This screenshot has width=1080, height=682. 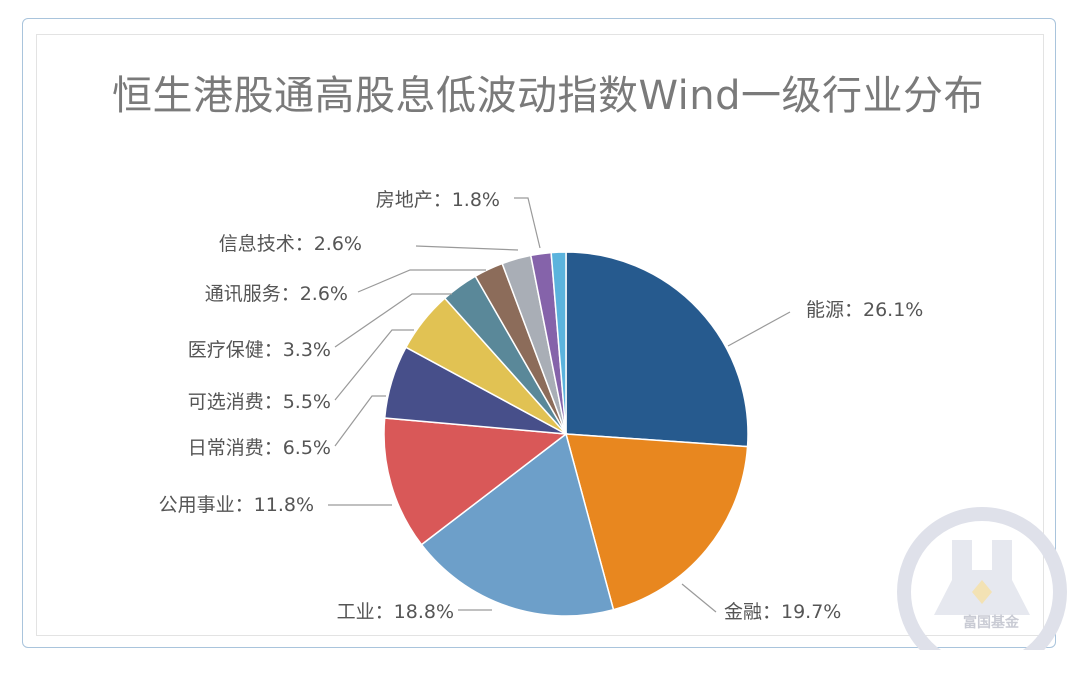 What do you see at coordinates (438, 200) in the screenshot?
I see `slice-label-9: 房地产：1.8%` at bounding box center [438, 200].